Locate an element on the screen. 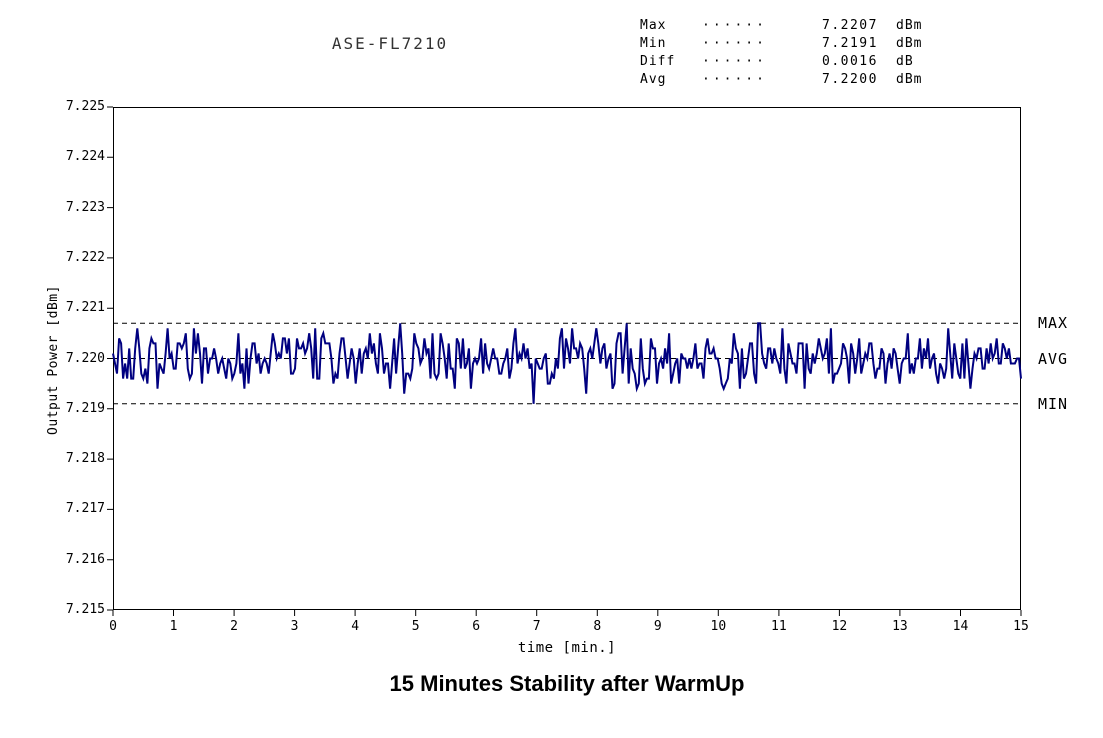 This screenshot has width=1103, height=738. y-tick-label: 7.219 is located at coordinates (85, 408).